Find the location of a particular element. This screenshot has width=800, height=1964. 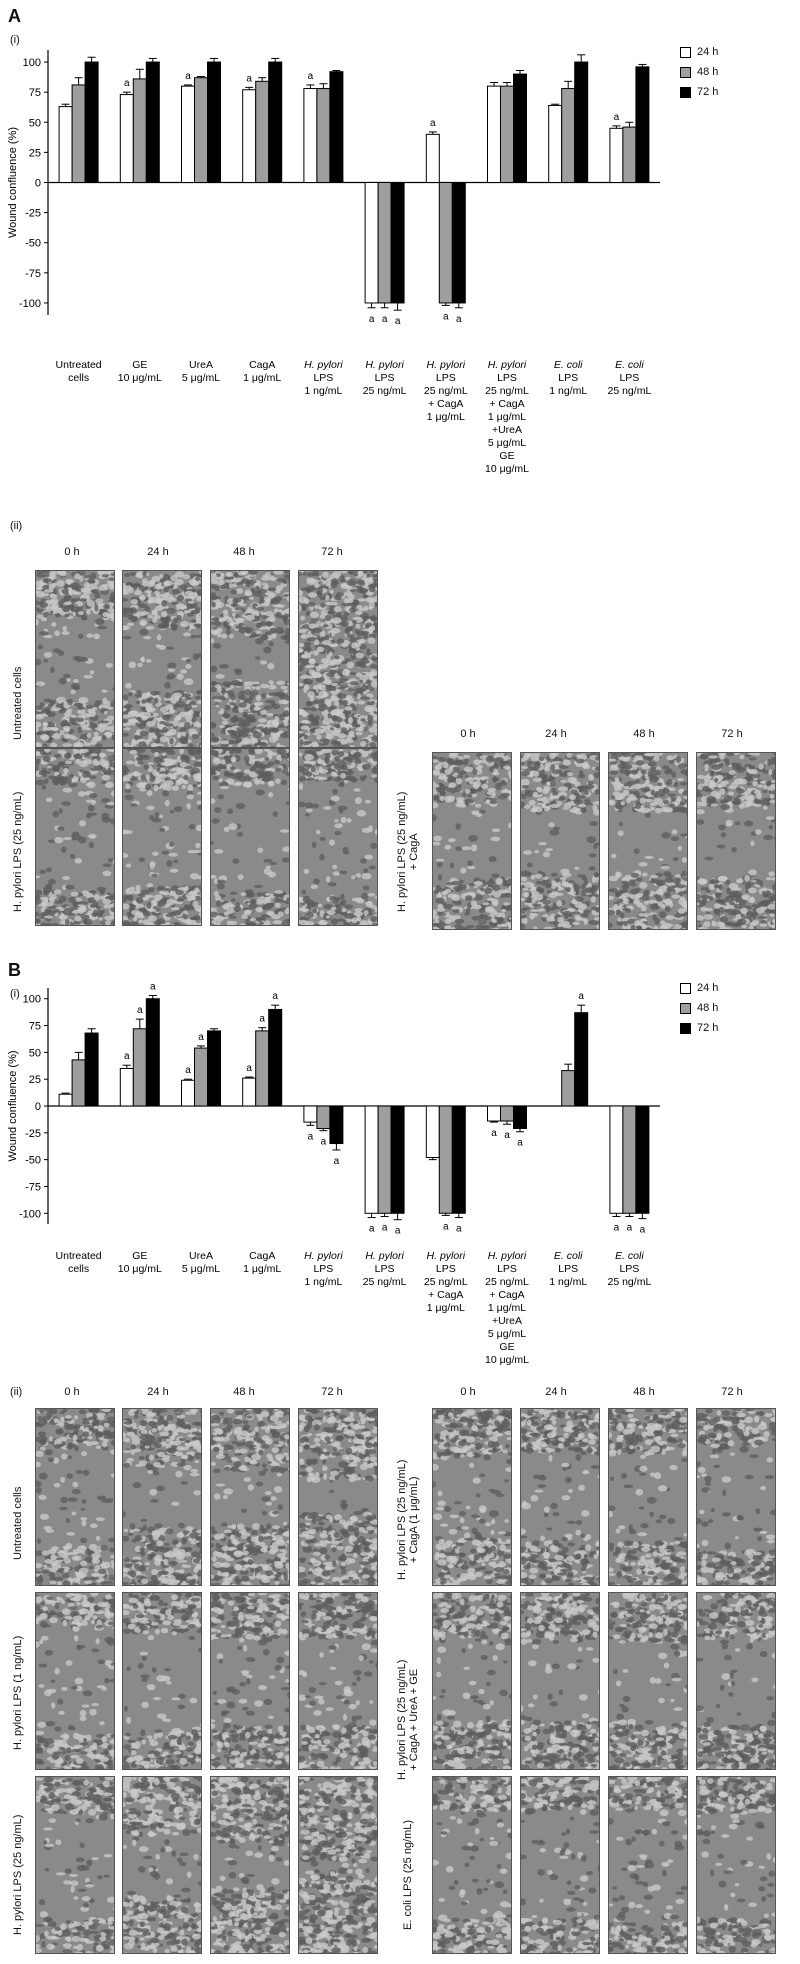

category-label: + CagA is located at coordinates (506, 1295).